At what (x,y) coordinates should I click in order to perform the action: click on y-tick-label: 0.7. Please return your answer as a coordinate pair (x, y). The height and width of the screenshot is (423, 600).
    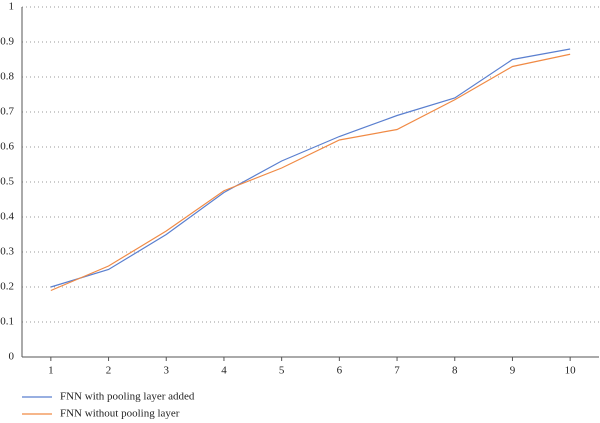
    Looking at the image, I should click on (7, 112).